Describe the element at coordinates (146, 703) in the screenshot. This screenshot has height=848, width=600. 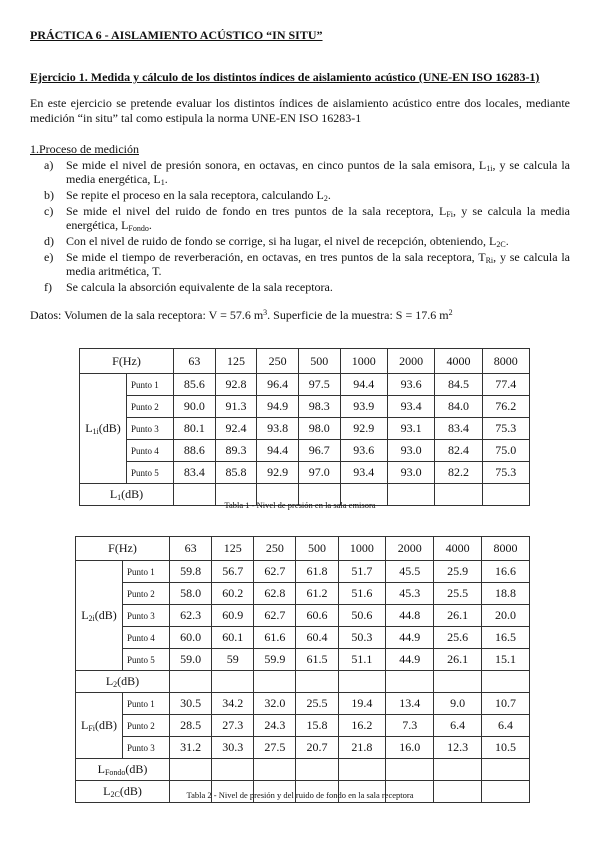
I see `point-label: Punto 1` at that location.